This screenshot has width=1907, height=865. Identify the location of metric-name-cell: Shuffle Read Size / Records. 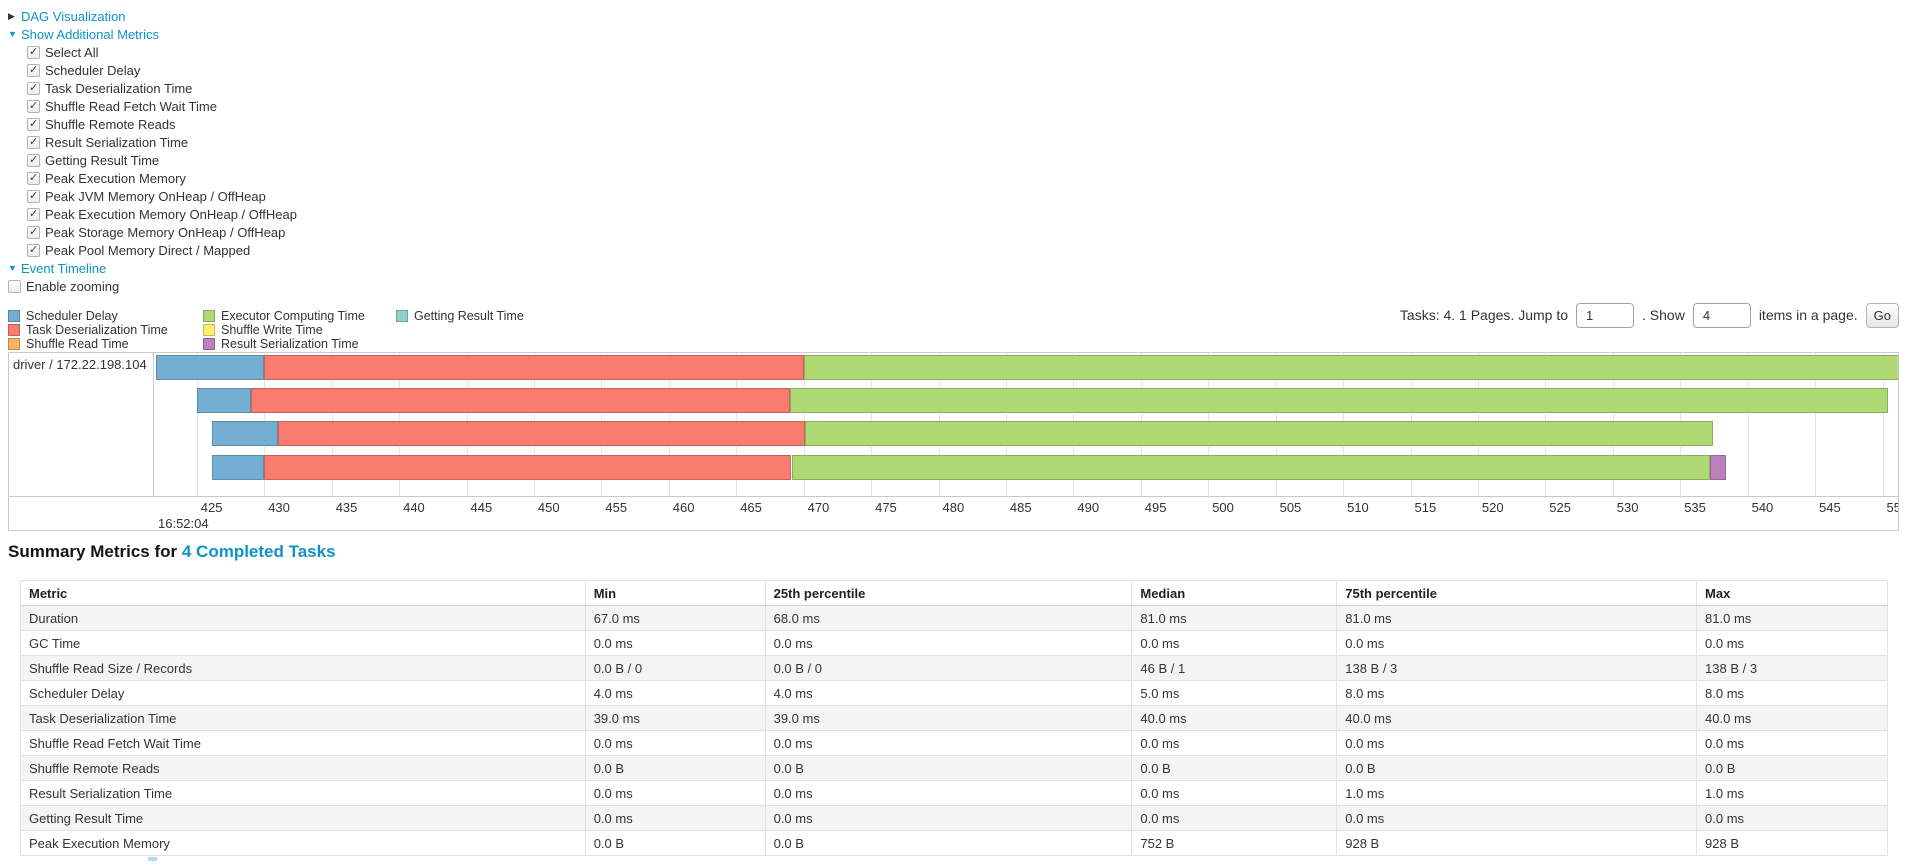
(303, 668).